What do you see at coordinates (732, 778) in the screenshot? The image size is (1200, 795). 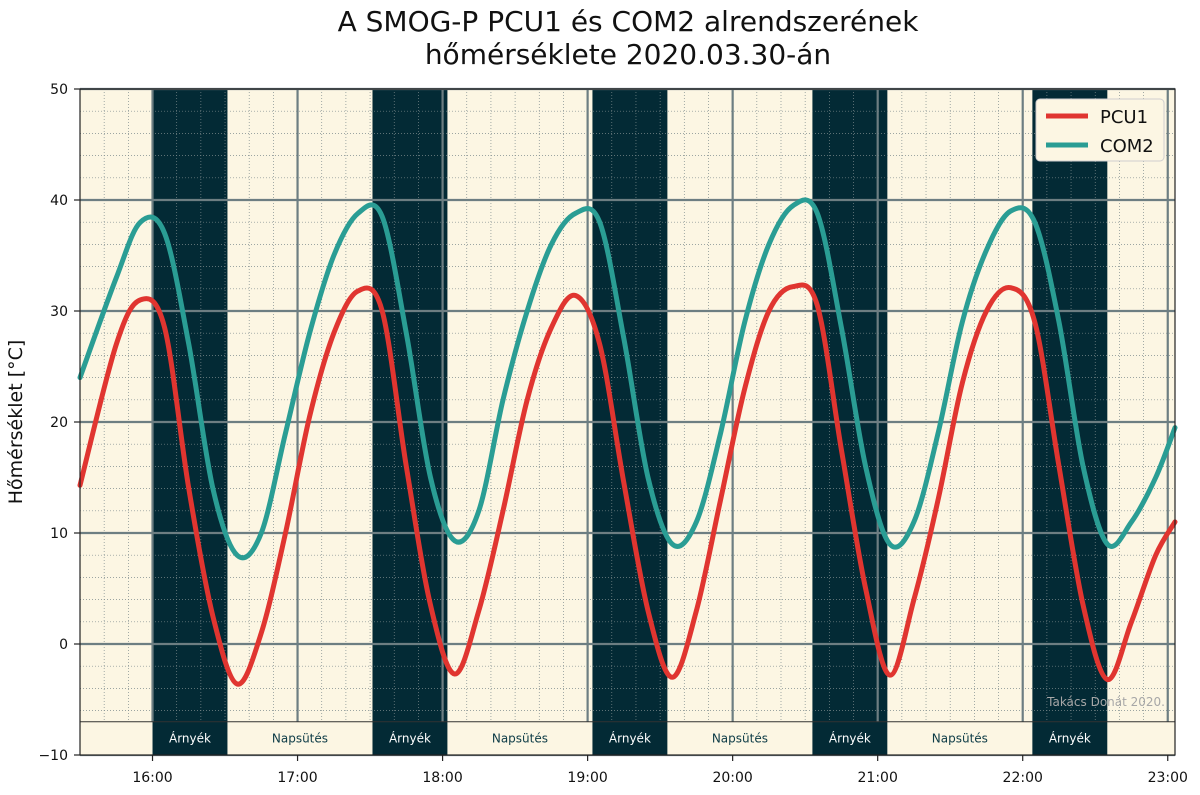 I see `x-tick-label: 20:00` at bounding box center [732, 778].